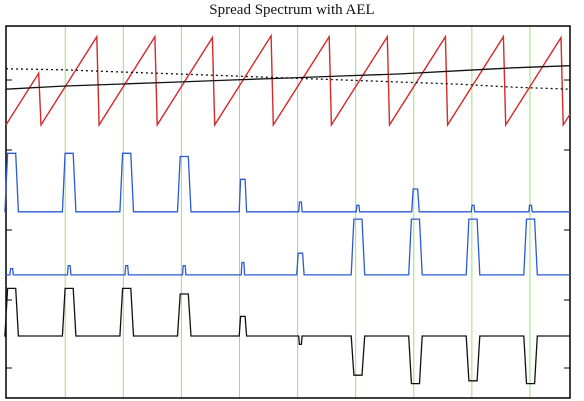 This screenshot has height=401, width=584. What do you see at coordinates (292, 10) in the screenshot?
I see `chart-title: Spread Spectrum with AEL` at bounding box center [292, 10].